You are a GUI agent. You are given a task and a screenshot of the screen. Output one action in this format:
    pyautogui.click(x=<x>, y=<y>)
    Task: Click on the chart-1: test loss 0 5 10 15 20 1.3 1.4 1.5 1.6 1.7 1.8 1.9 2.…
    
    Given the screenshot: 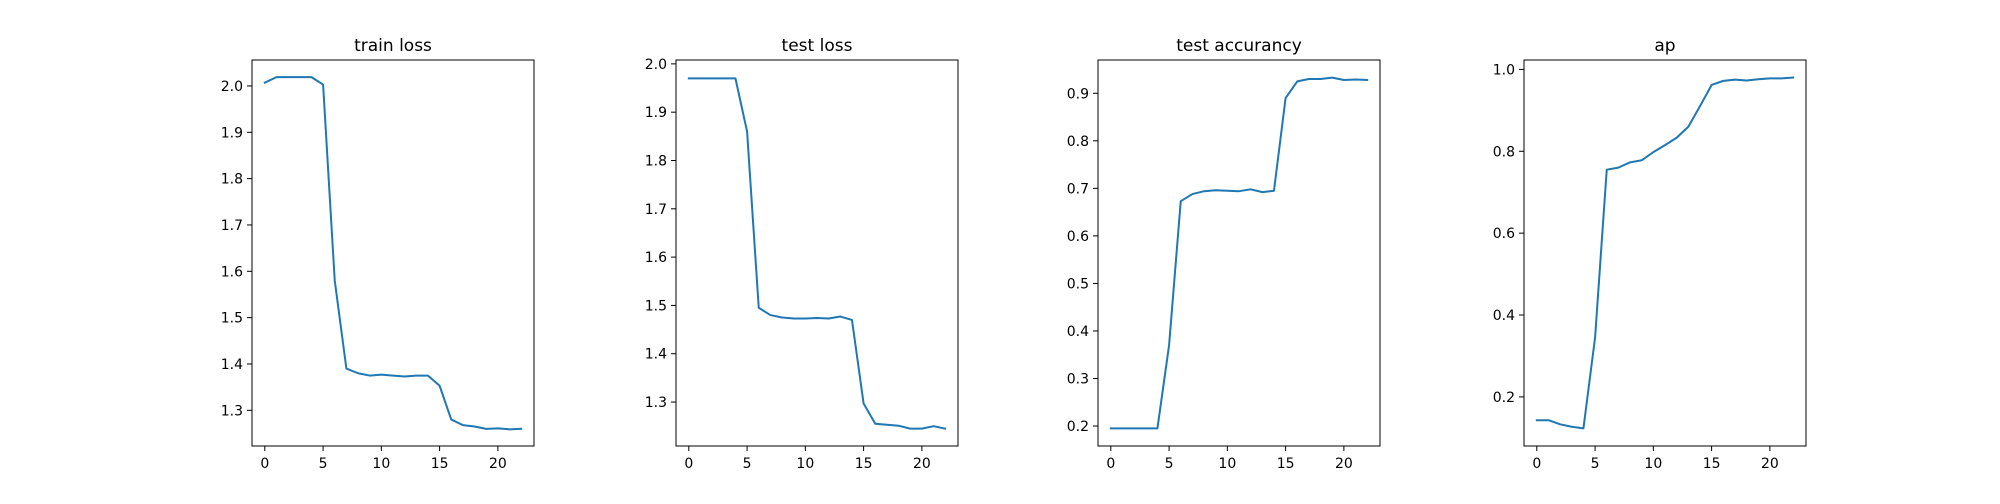 What is the action you would take?
    pyautogui.click(x=802, y=254)
    